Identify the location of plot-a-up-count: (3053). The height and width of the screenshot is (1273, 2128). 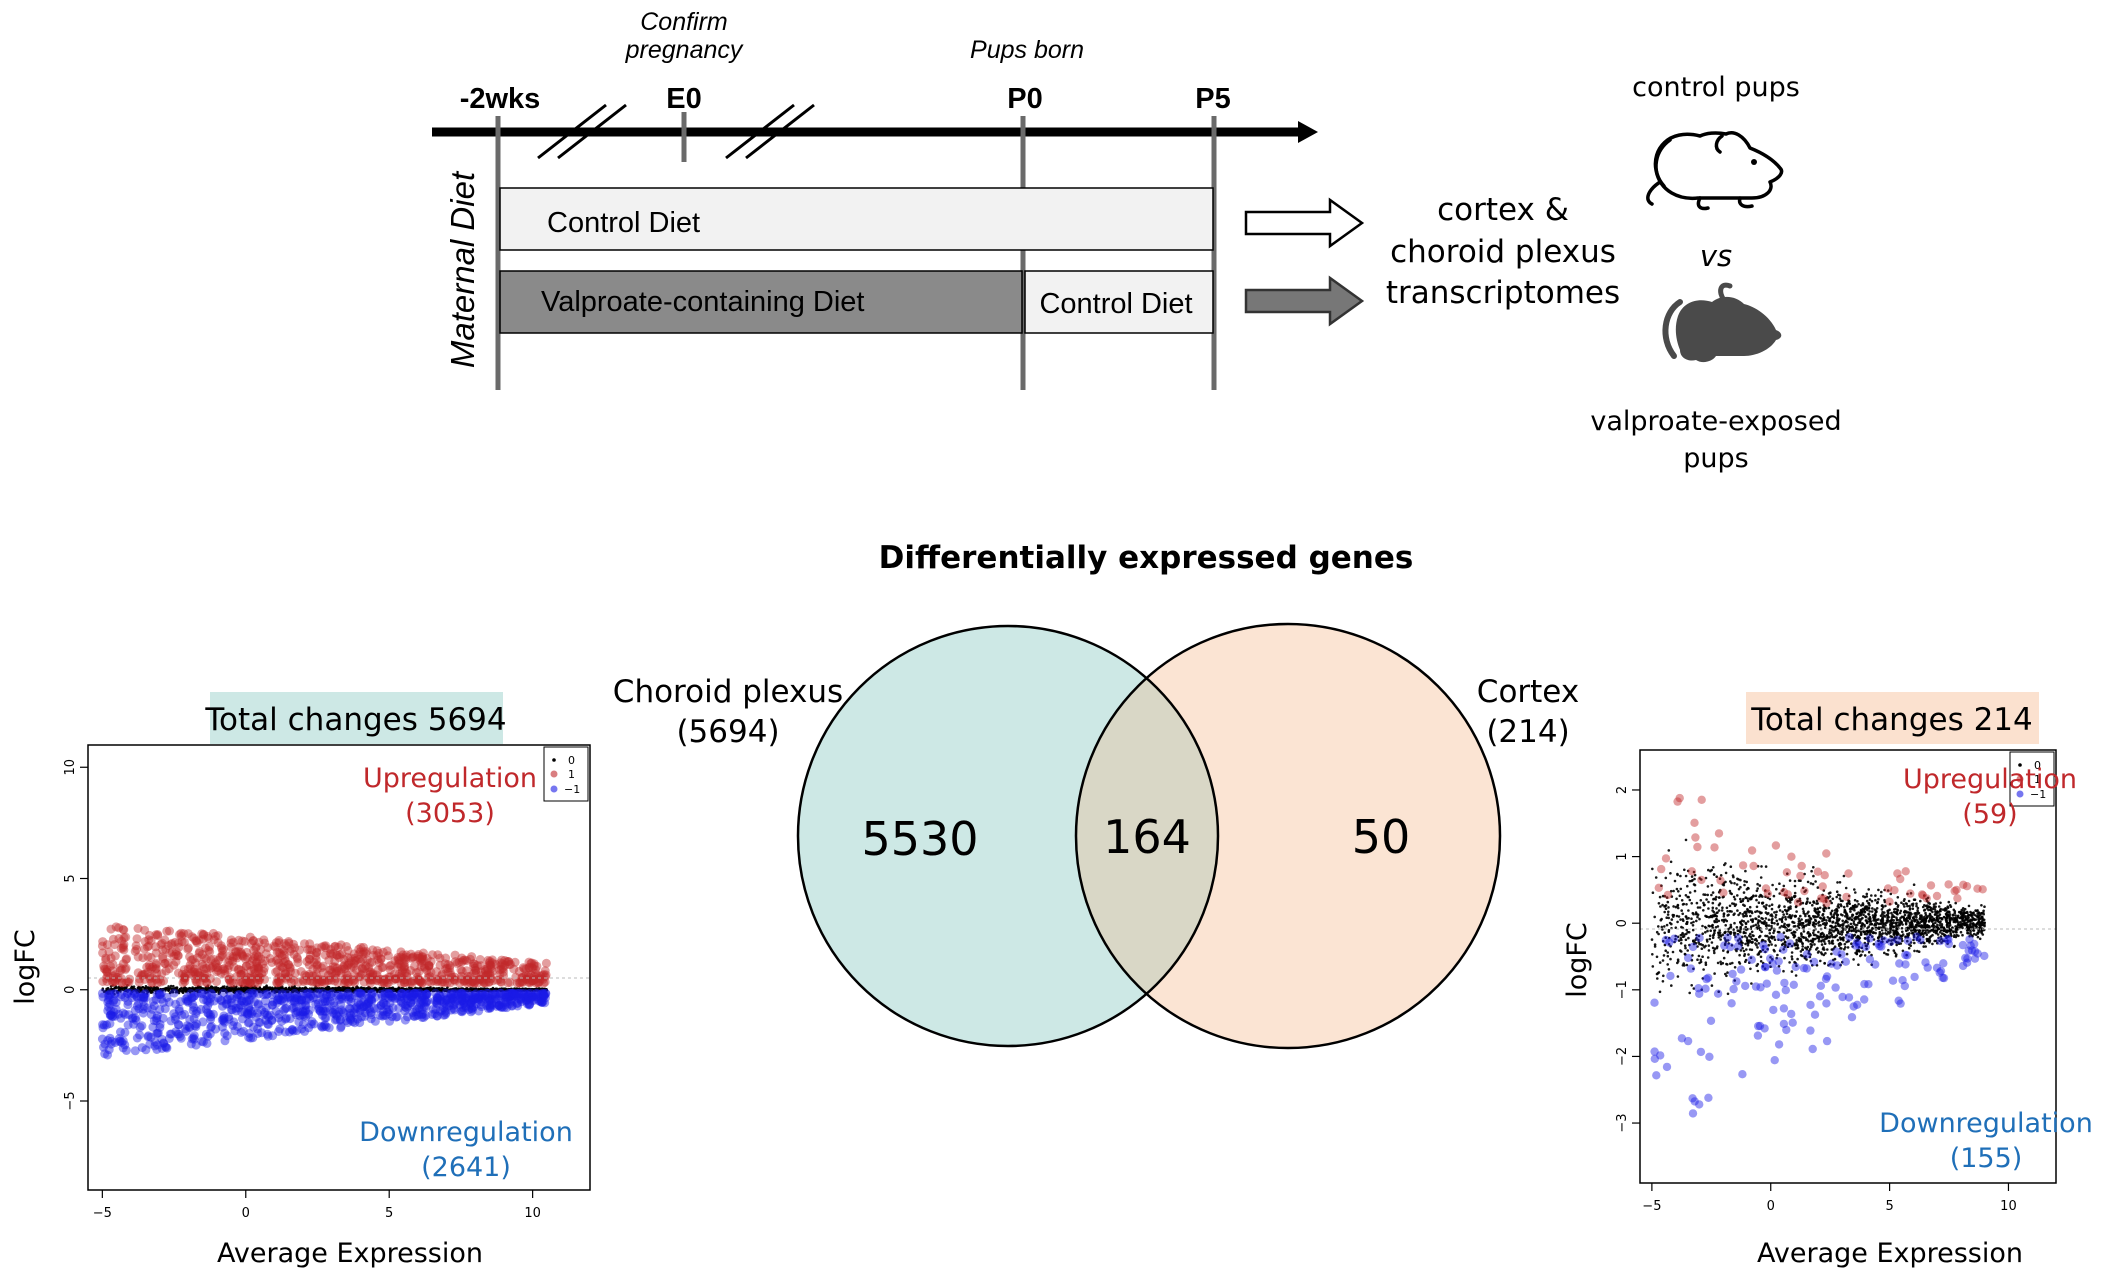
(450, 813).